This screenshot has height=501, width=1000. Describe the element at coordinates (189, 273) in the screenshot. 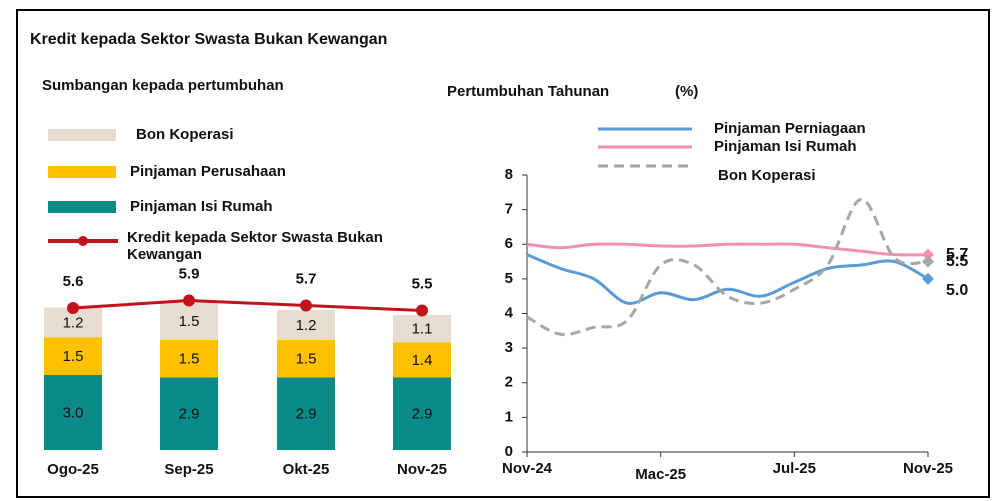

I see `value-label: 5.9` at that location.